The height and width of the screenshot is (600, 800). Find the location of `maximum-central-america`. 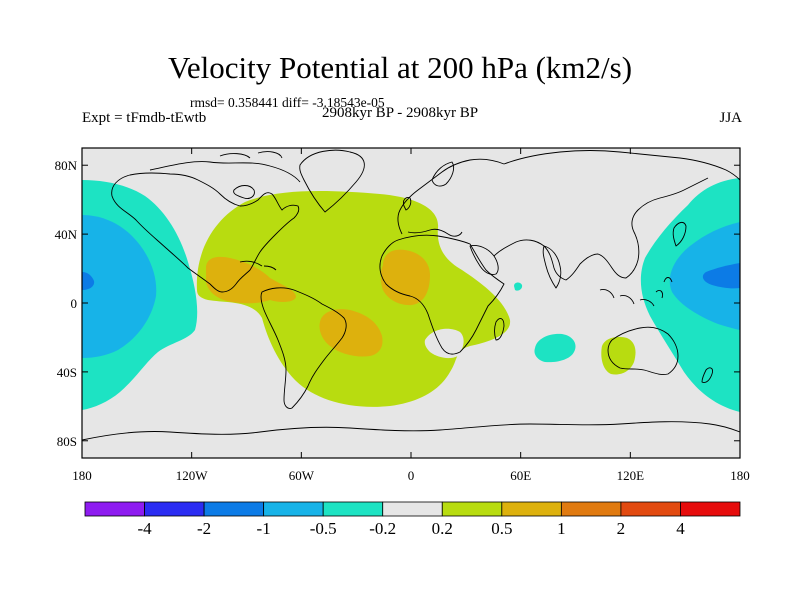

maximum-central-america is located at coordinates (251, 280).